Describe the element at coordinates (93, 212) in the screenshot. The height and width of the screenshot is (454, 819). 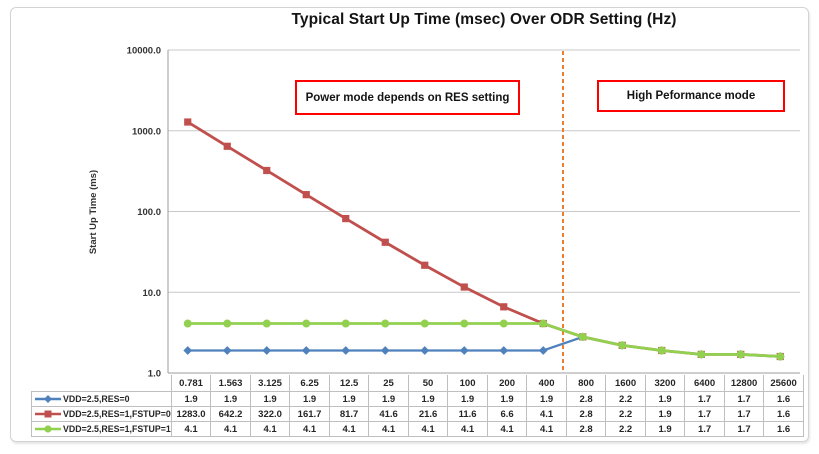
I see `y-axis-title: Start Up Time (ms)` at that location.